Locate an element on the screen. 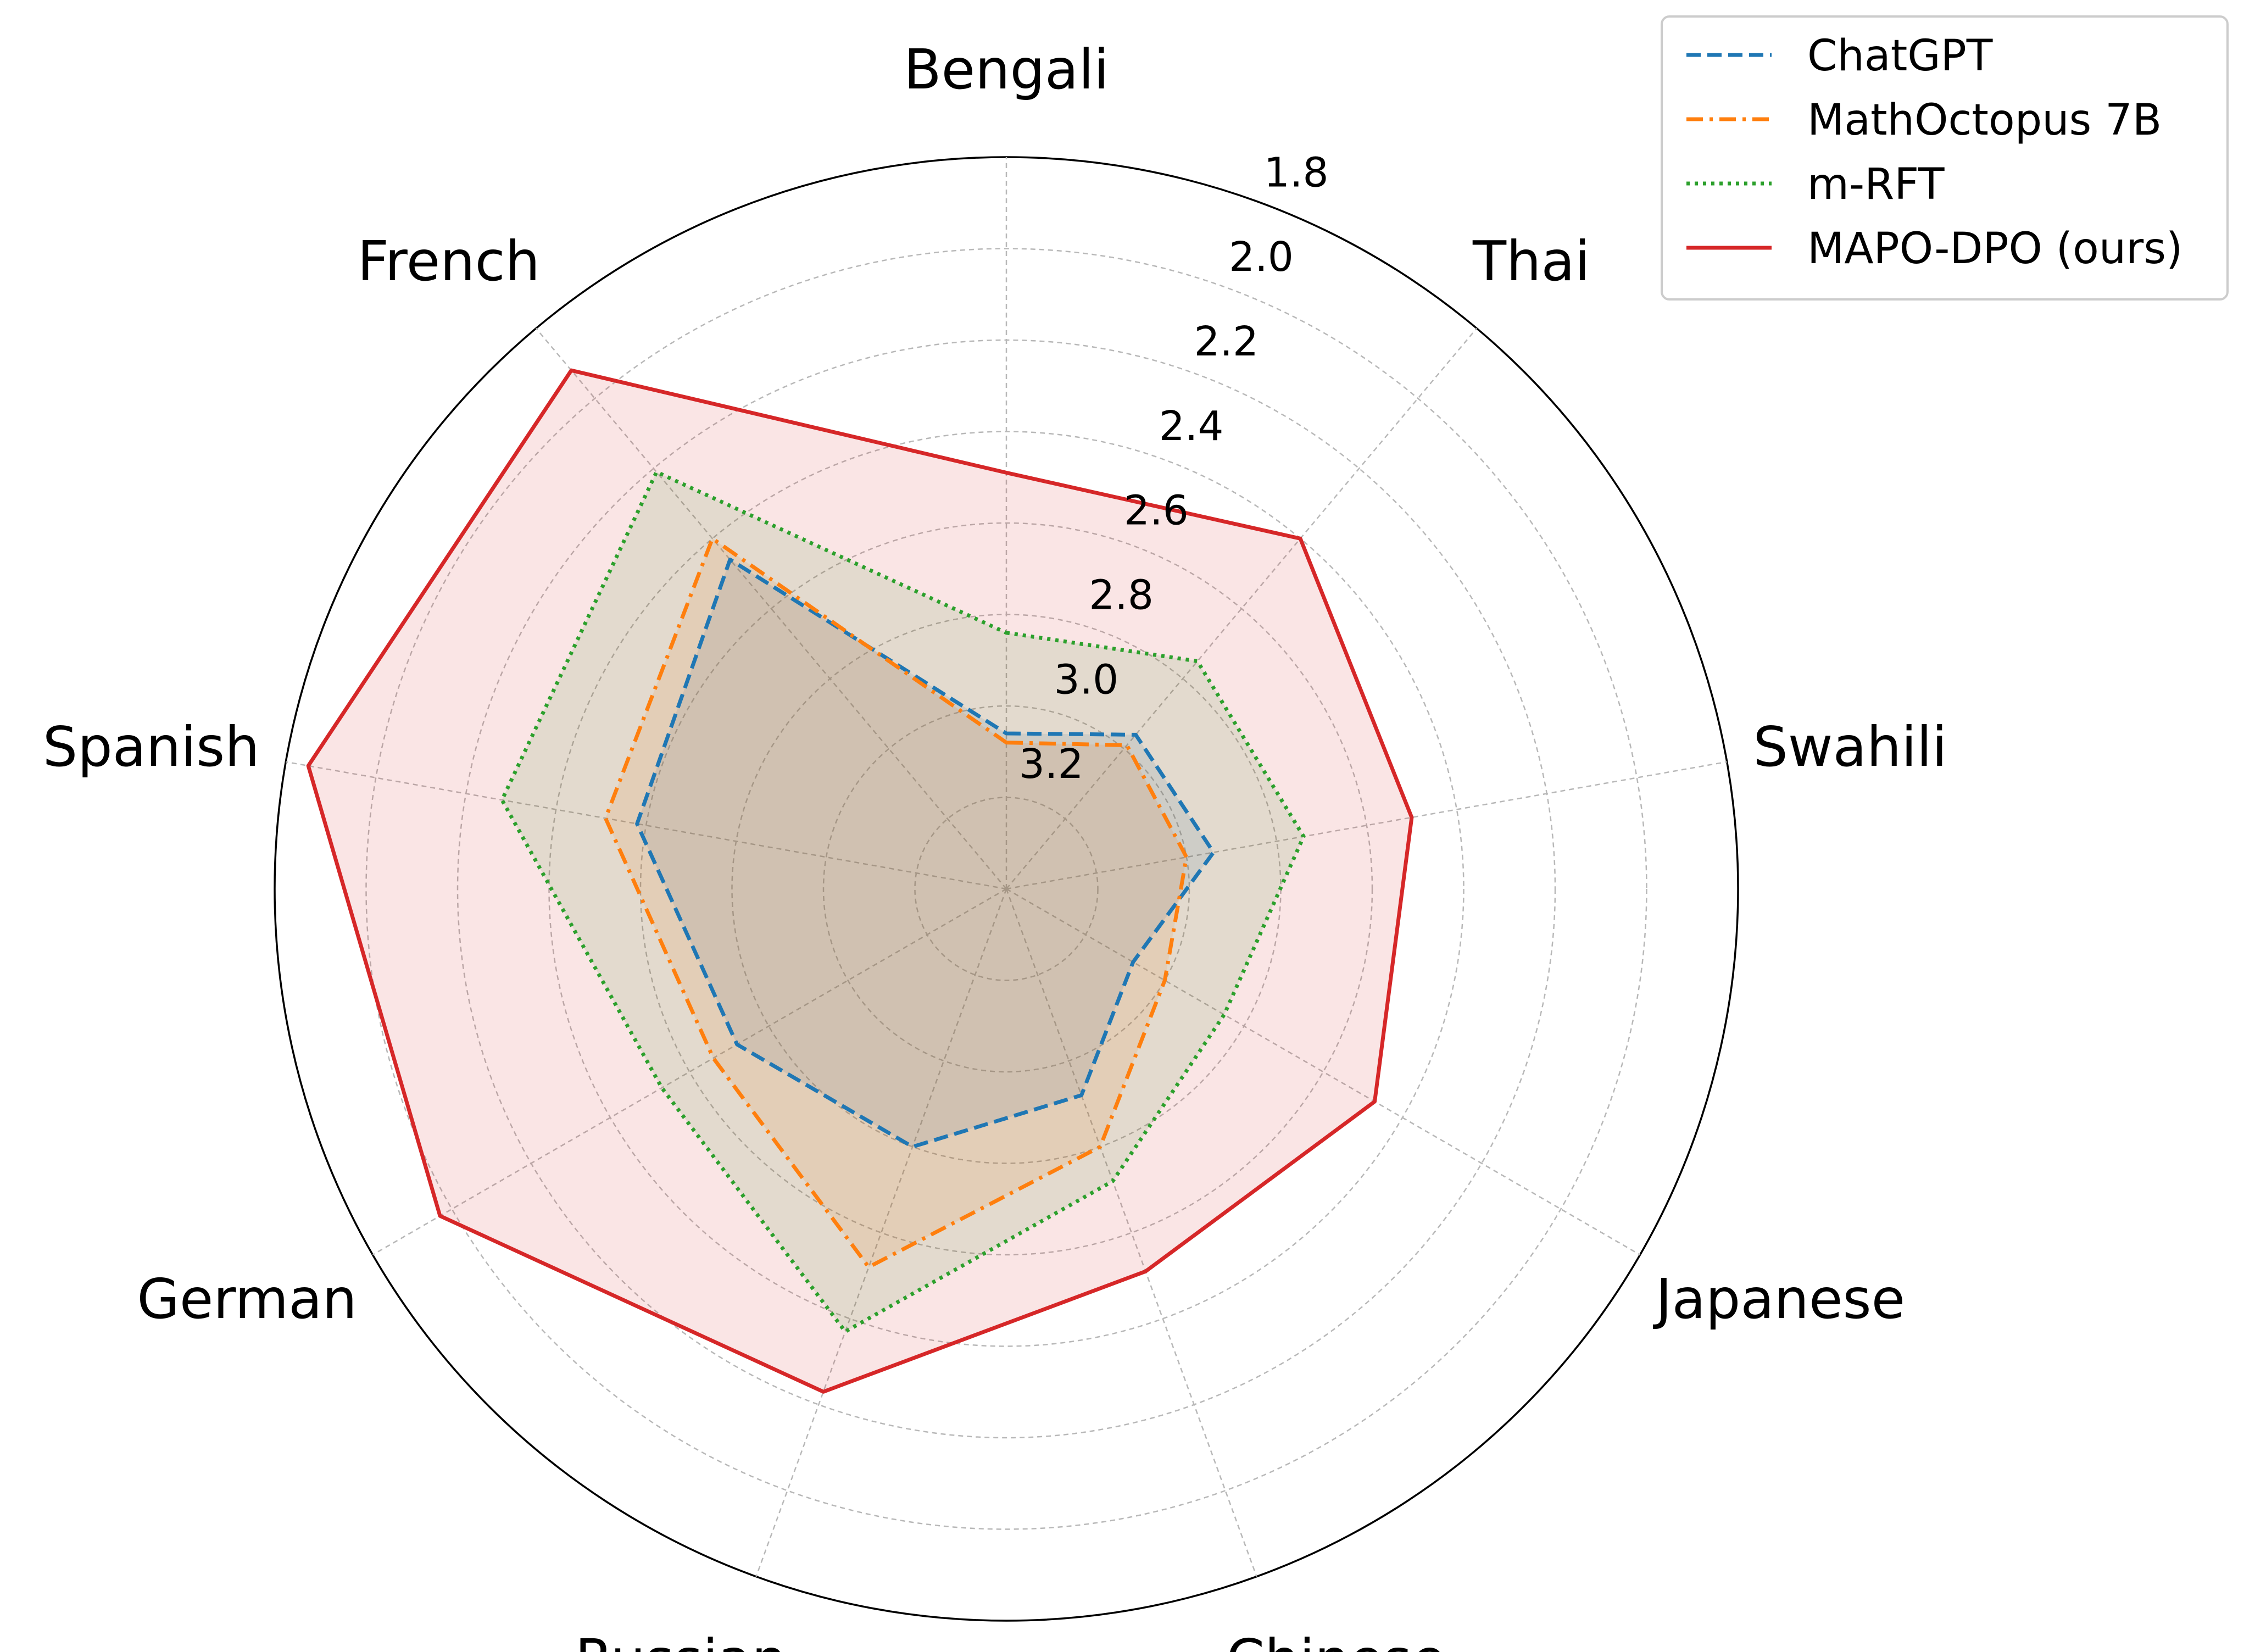 The height and width of the screenshot is (1652, 2244). series-line-chatgpt is located at coordinates (925, 854).